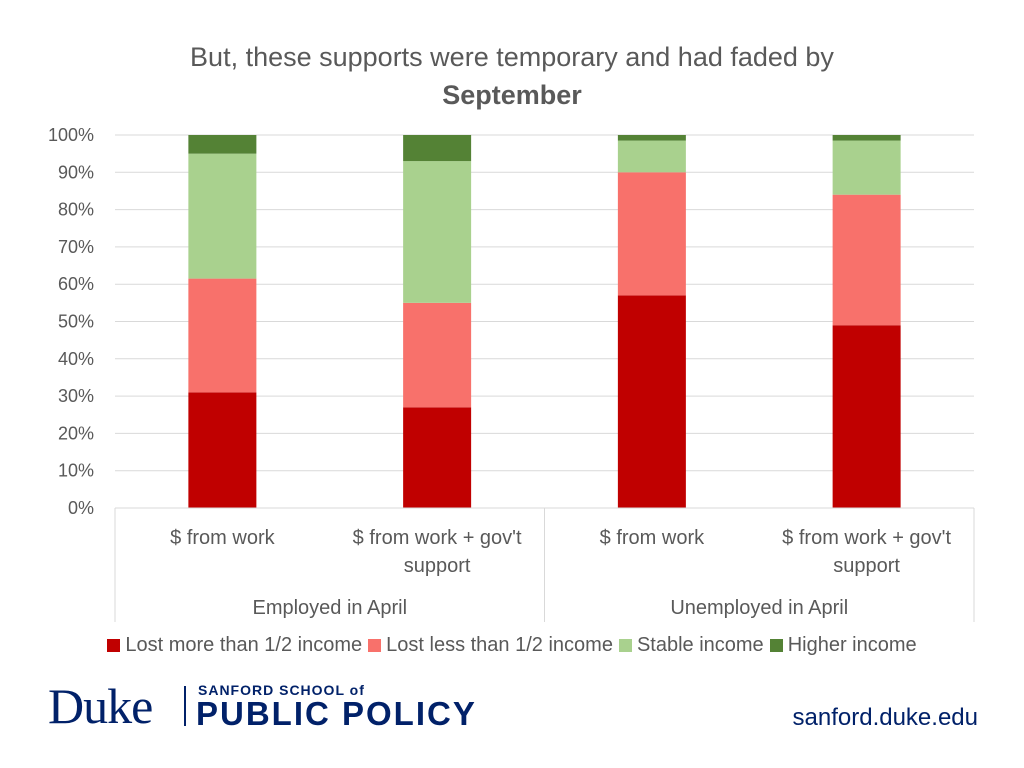 Image resolution: width=1024 pixels, height=768 pixels. Describe the element at coordinates (700, 645) in the screenshot. I see `legend-label: Stable income` at that location.